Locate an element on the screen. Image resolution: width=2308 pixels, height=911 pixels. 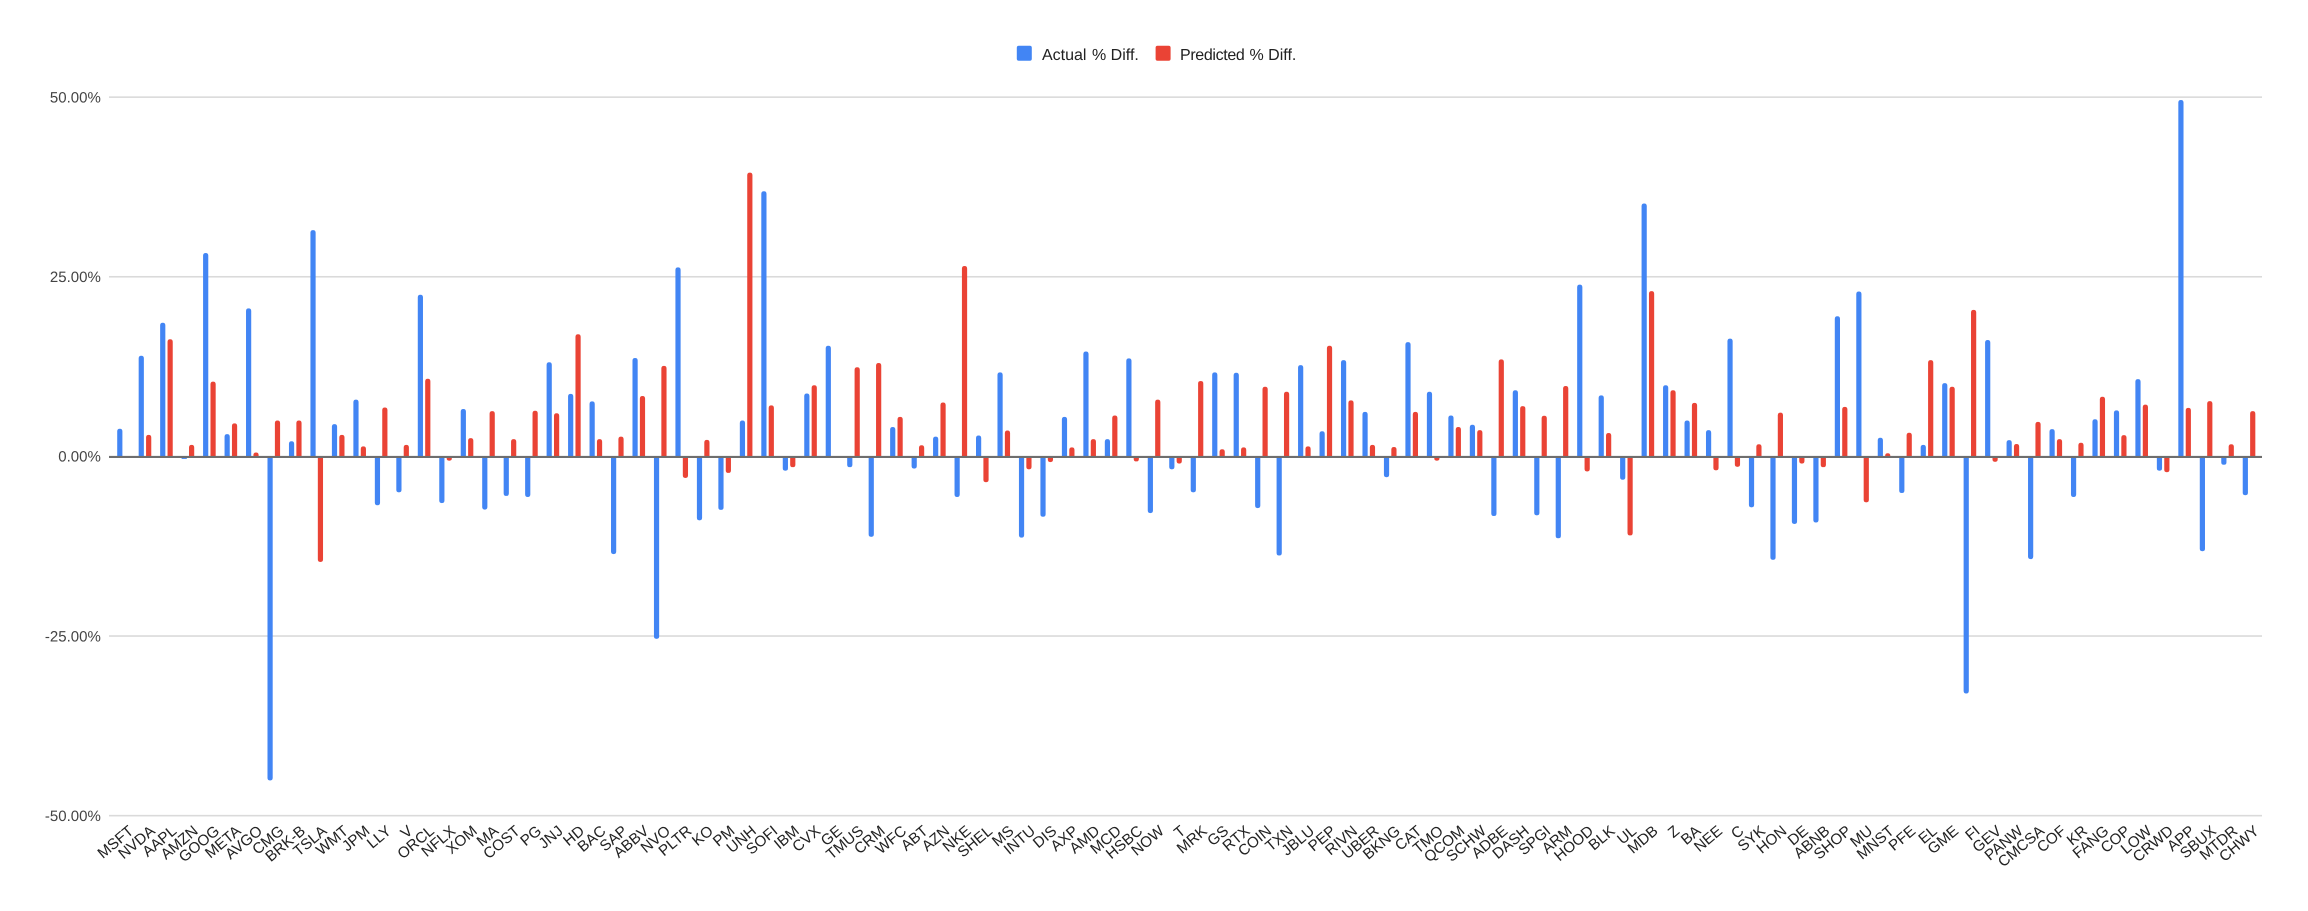
svg-text: Predicted is located at coordinates (1212, 55).